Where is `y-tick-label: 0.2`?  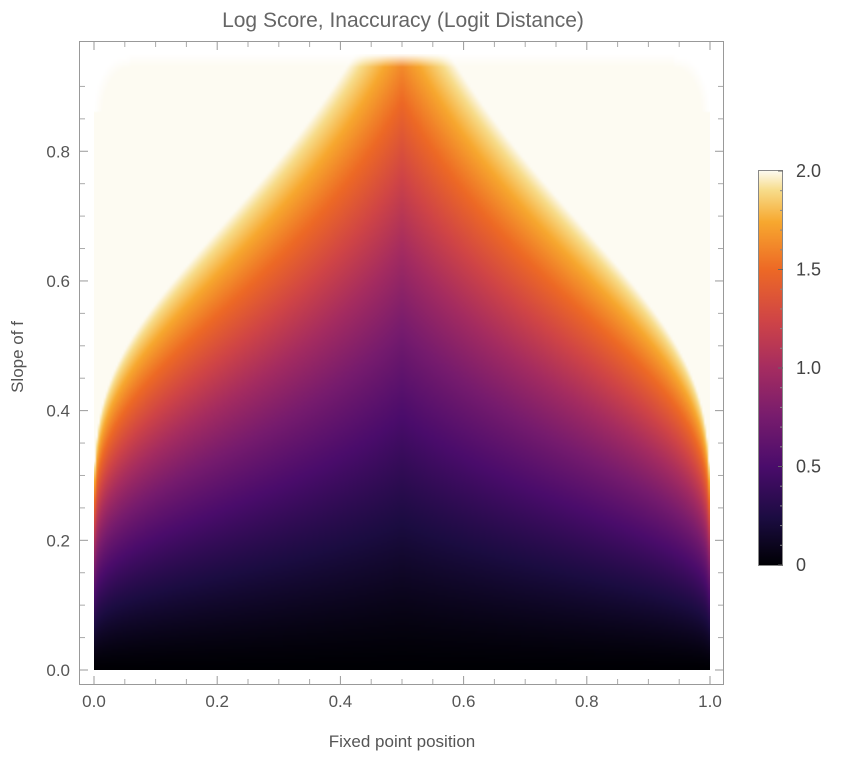 y-tick-label: 0.2 is located at coordinates (58, 540).